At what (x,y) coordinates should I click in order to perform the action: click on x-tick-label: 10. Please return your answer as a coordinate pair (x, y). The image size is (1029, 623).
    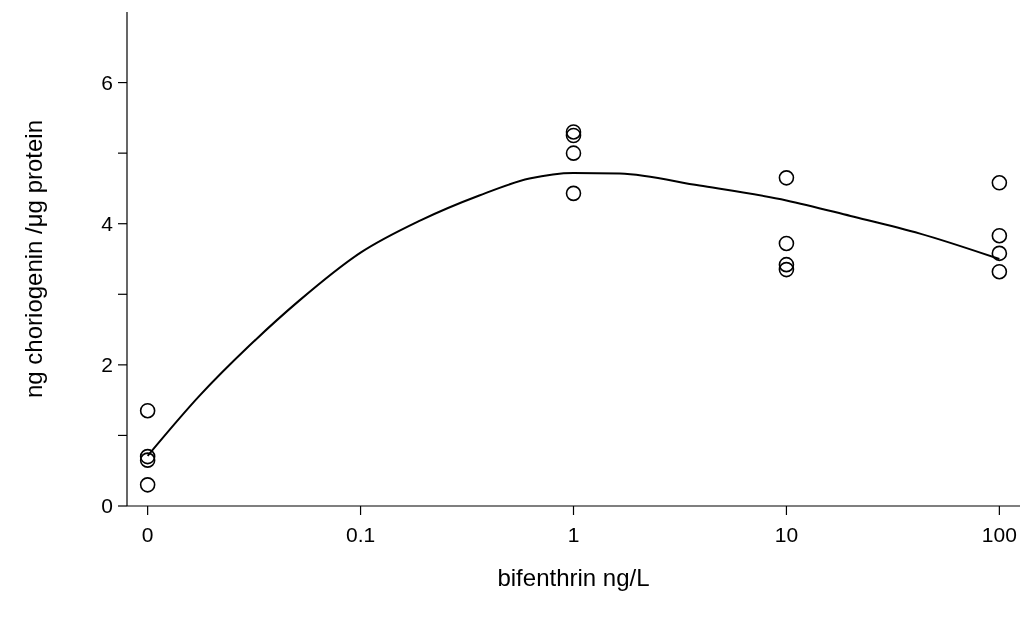
    Looking at the image, I should click on (786, 534).